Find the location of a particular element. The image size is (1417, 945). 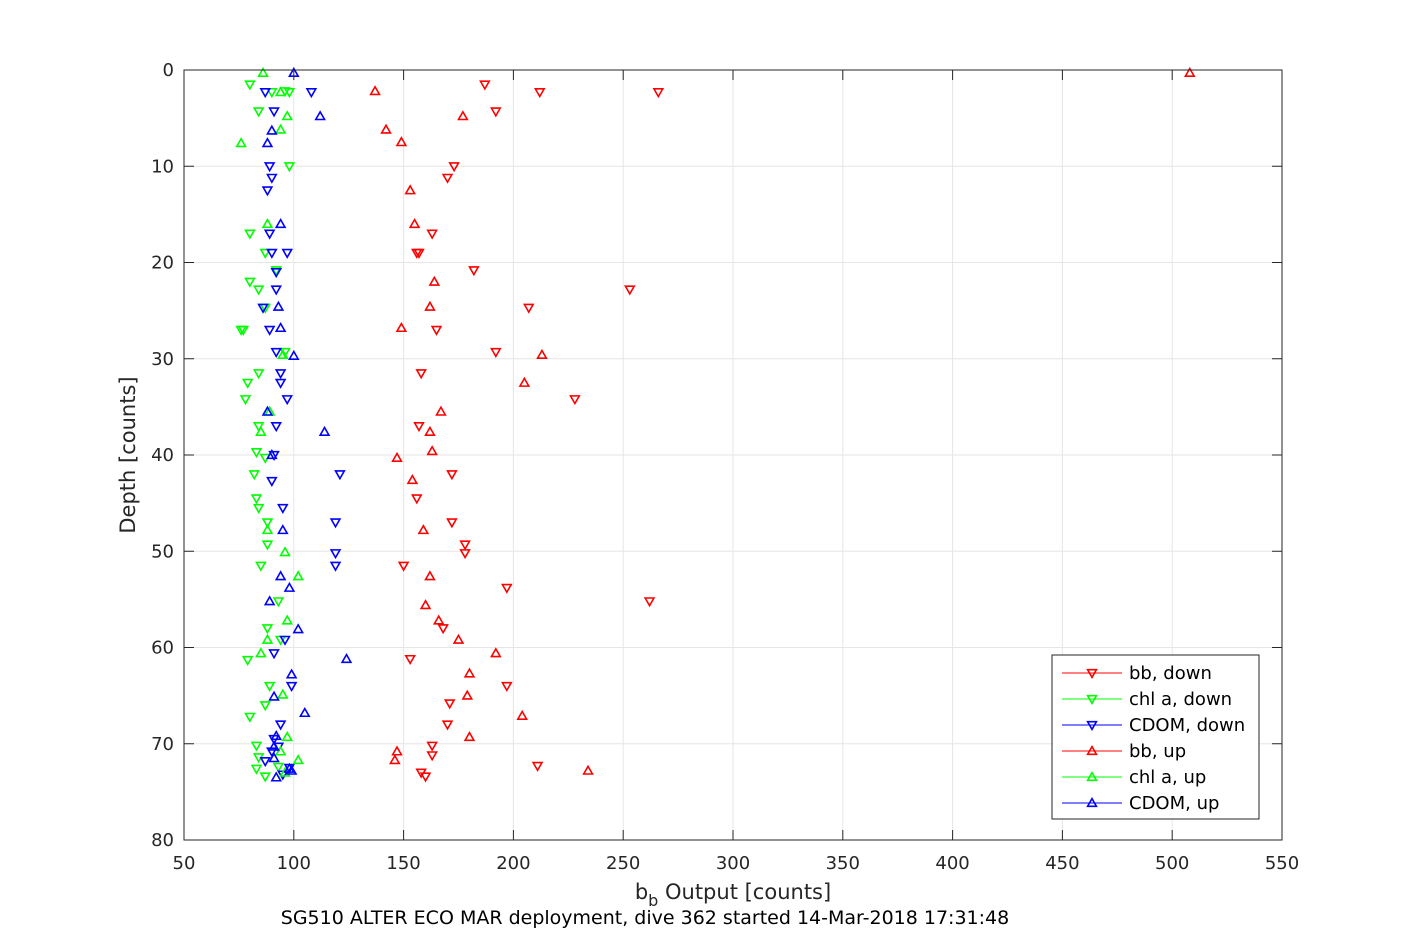

x-axis-title: bb Output [counts] is located at coordinates (733, 895).